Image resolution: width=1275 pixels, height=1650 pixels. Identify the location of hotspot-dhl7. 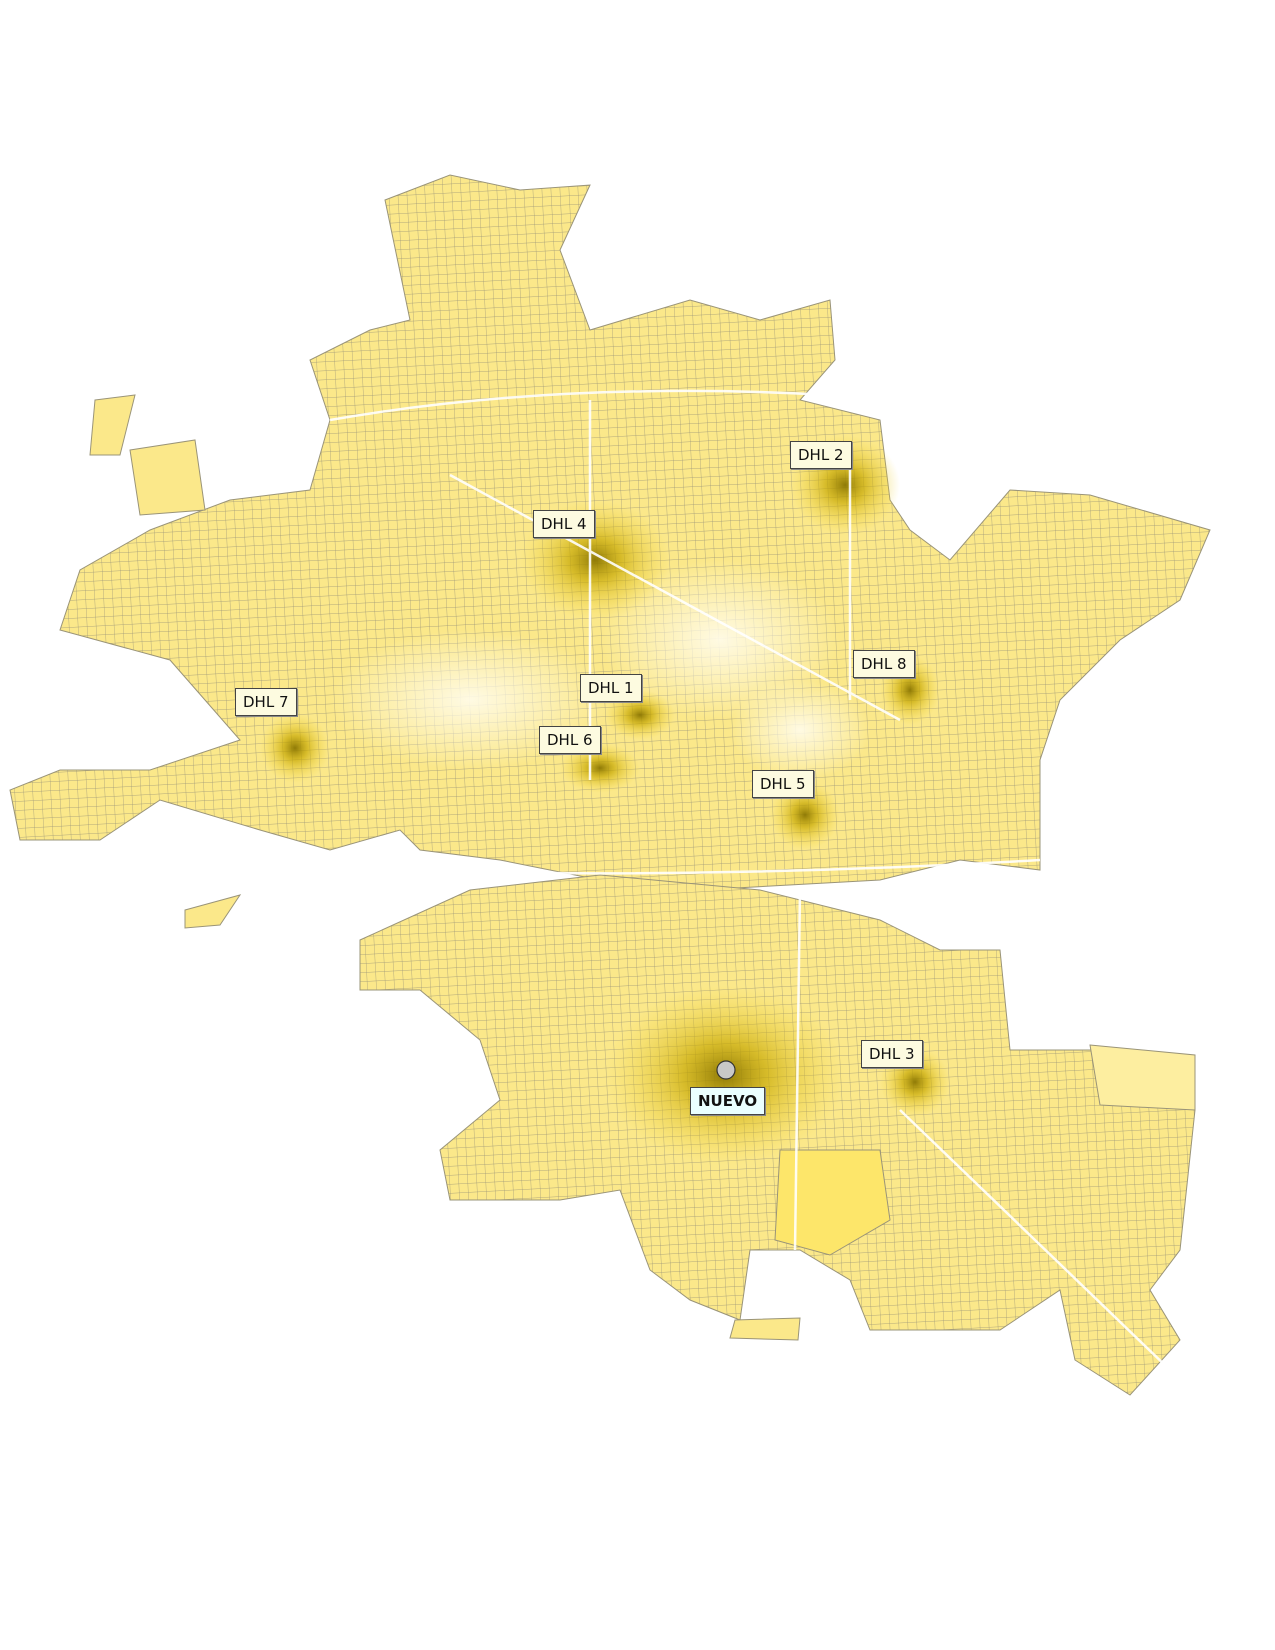
(295, 748).